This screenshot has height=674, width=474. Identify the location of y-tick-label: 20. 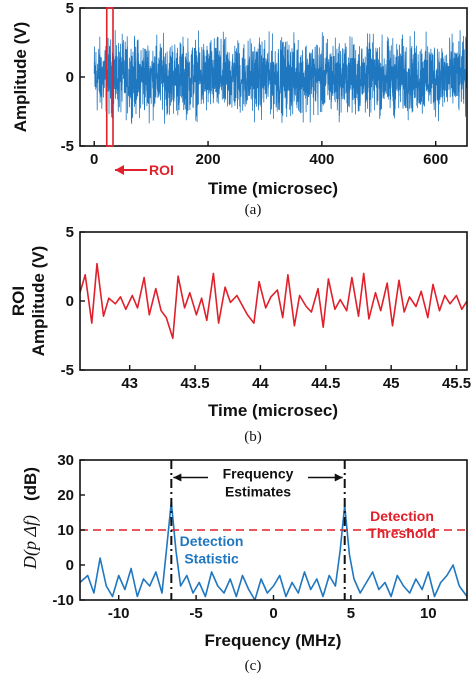
(65, 495).